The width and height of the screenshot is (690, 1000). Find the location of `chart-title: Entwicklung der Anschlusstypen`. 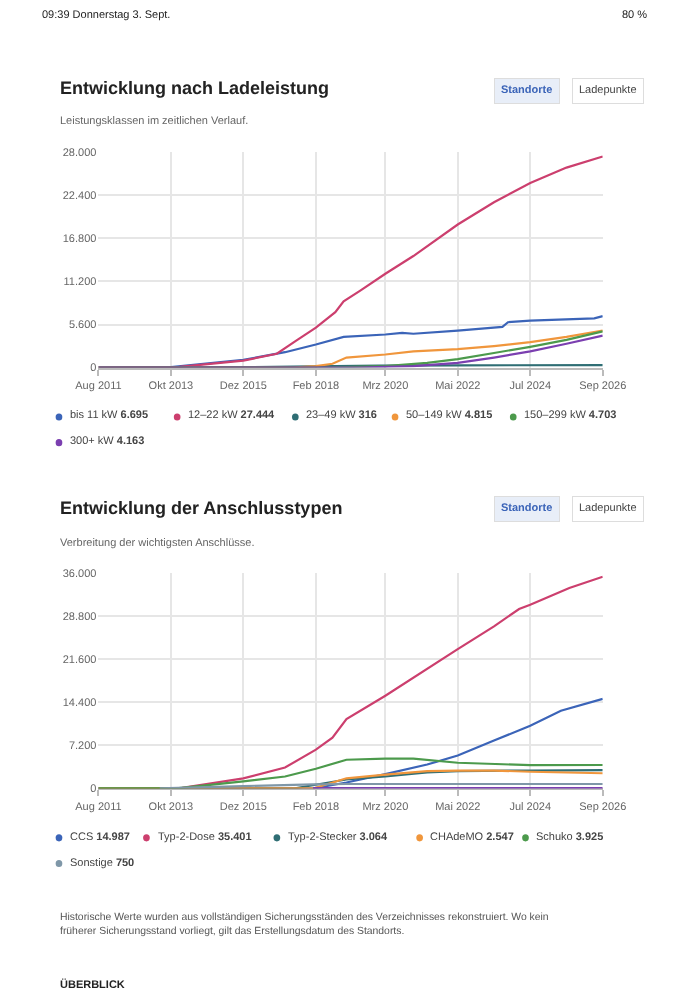

chart-title: Entwicklung der Anschlusstypen is located at coordinates (201, 508).